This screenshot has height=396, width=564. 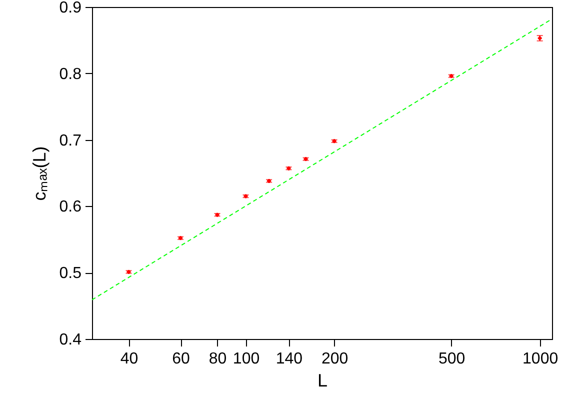 What do you see at coordinates (217, 359) in the screenshot?
I see `x-tick-label: 80` at bounding box center [217, 359].